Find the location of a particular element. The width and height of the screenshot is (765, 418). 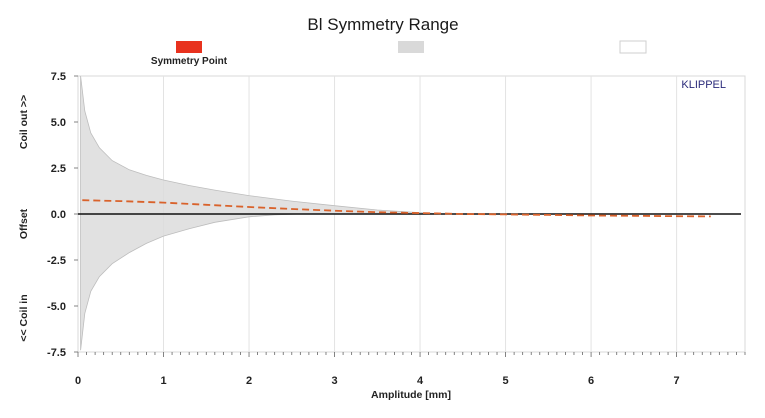

x-tick-label: 1 is located at coordinates (163, 381).